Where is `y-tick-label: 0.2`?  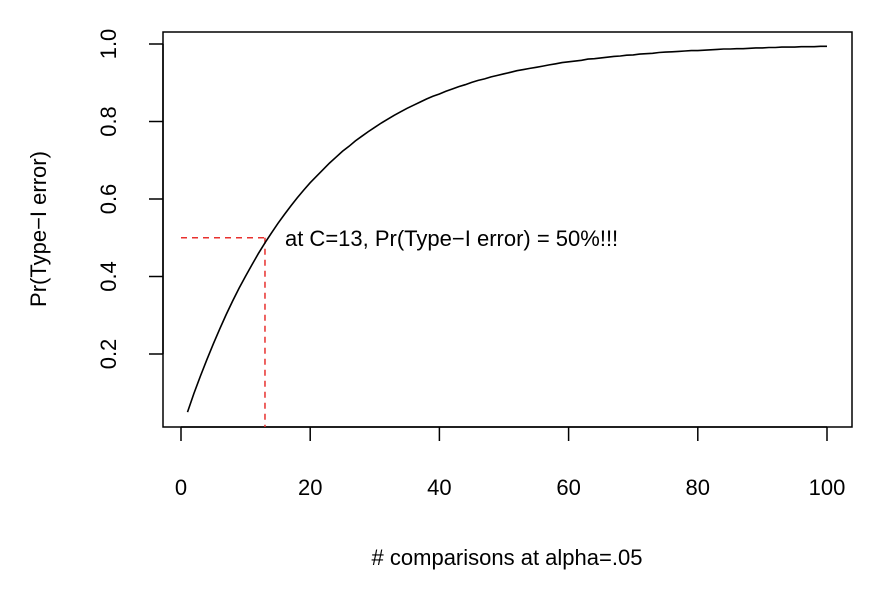
y-tick-label: 0.2 is located at coordinates (108, 354).